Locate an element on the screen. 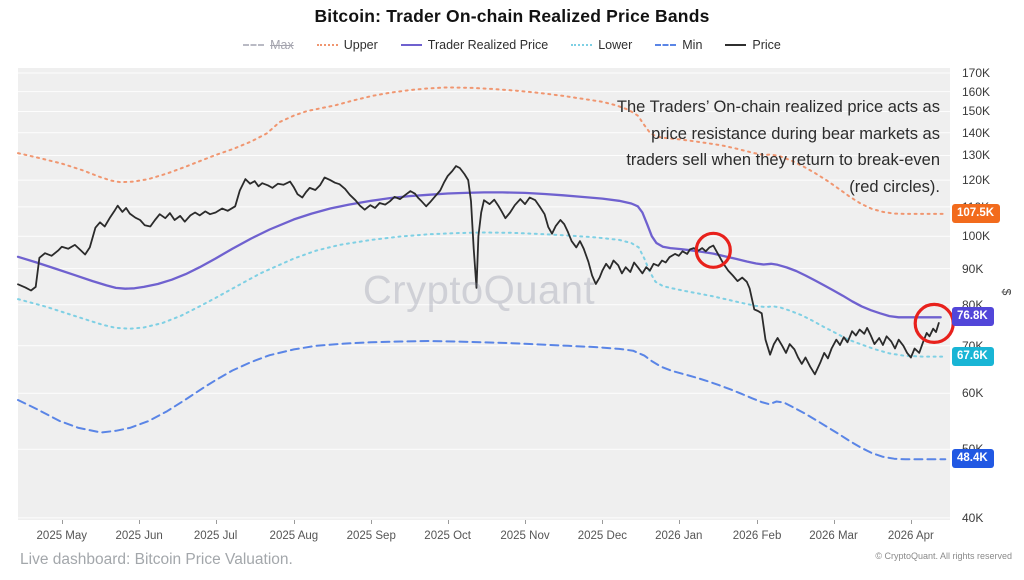 Image resolution: width=1024 pixels, height=580 pixels. trader-realized-price-legend-marker-icon is located at coordinates (411, 45).